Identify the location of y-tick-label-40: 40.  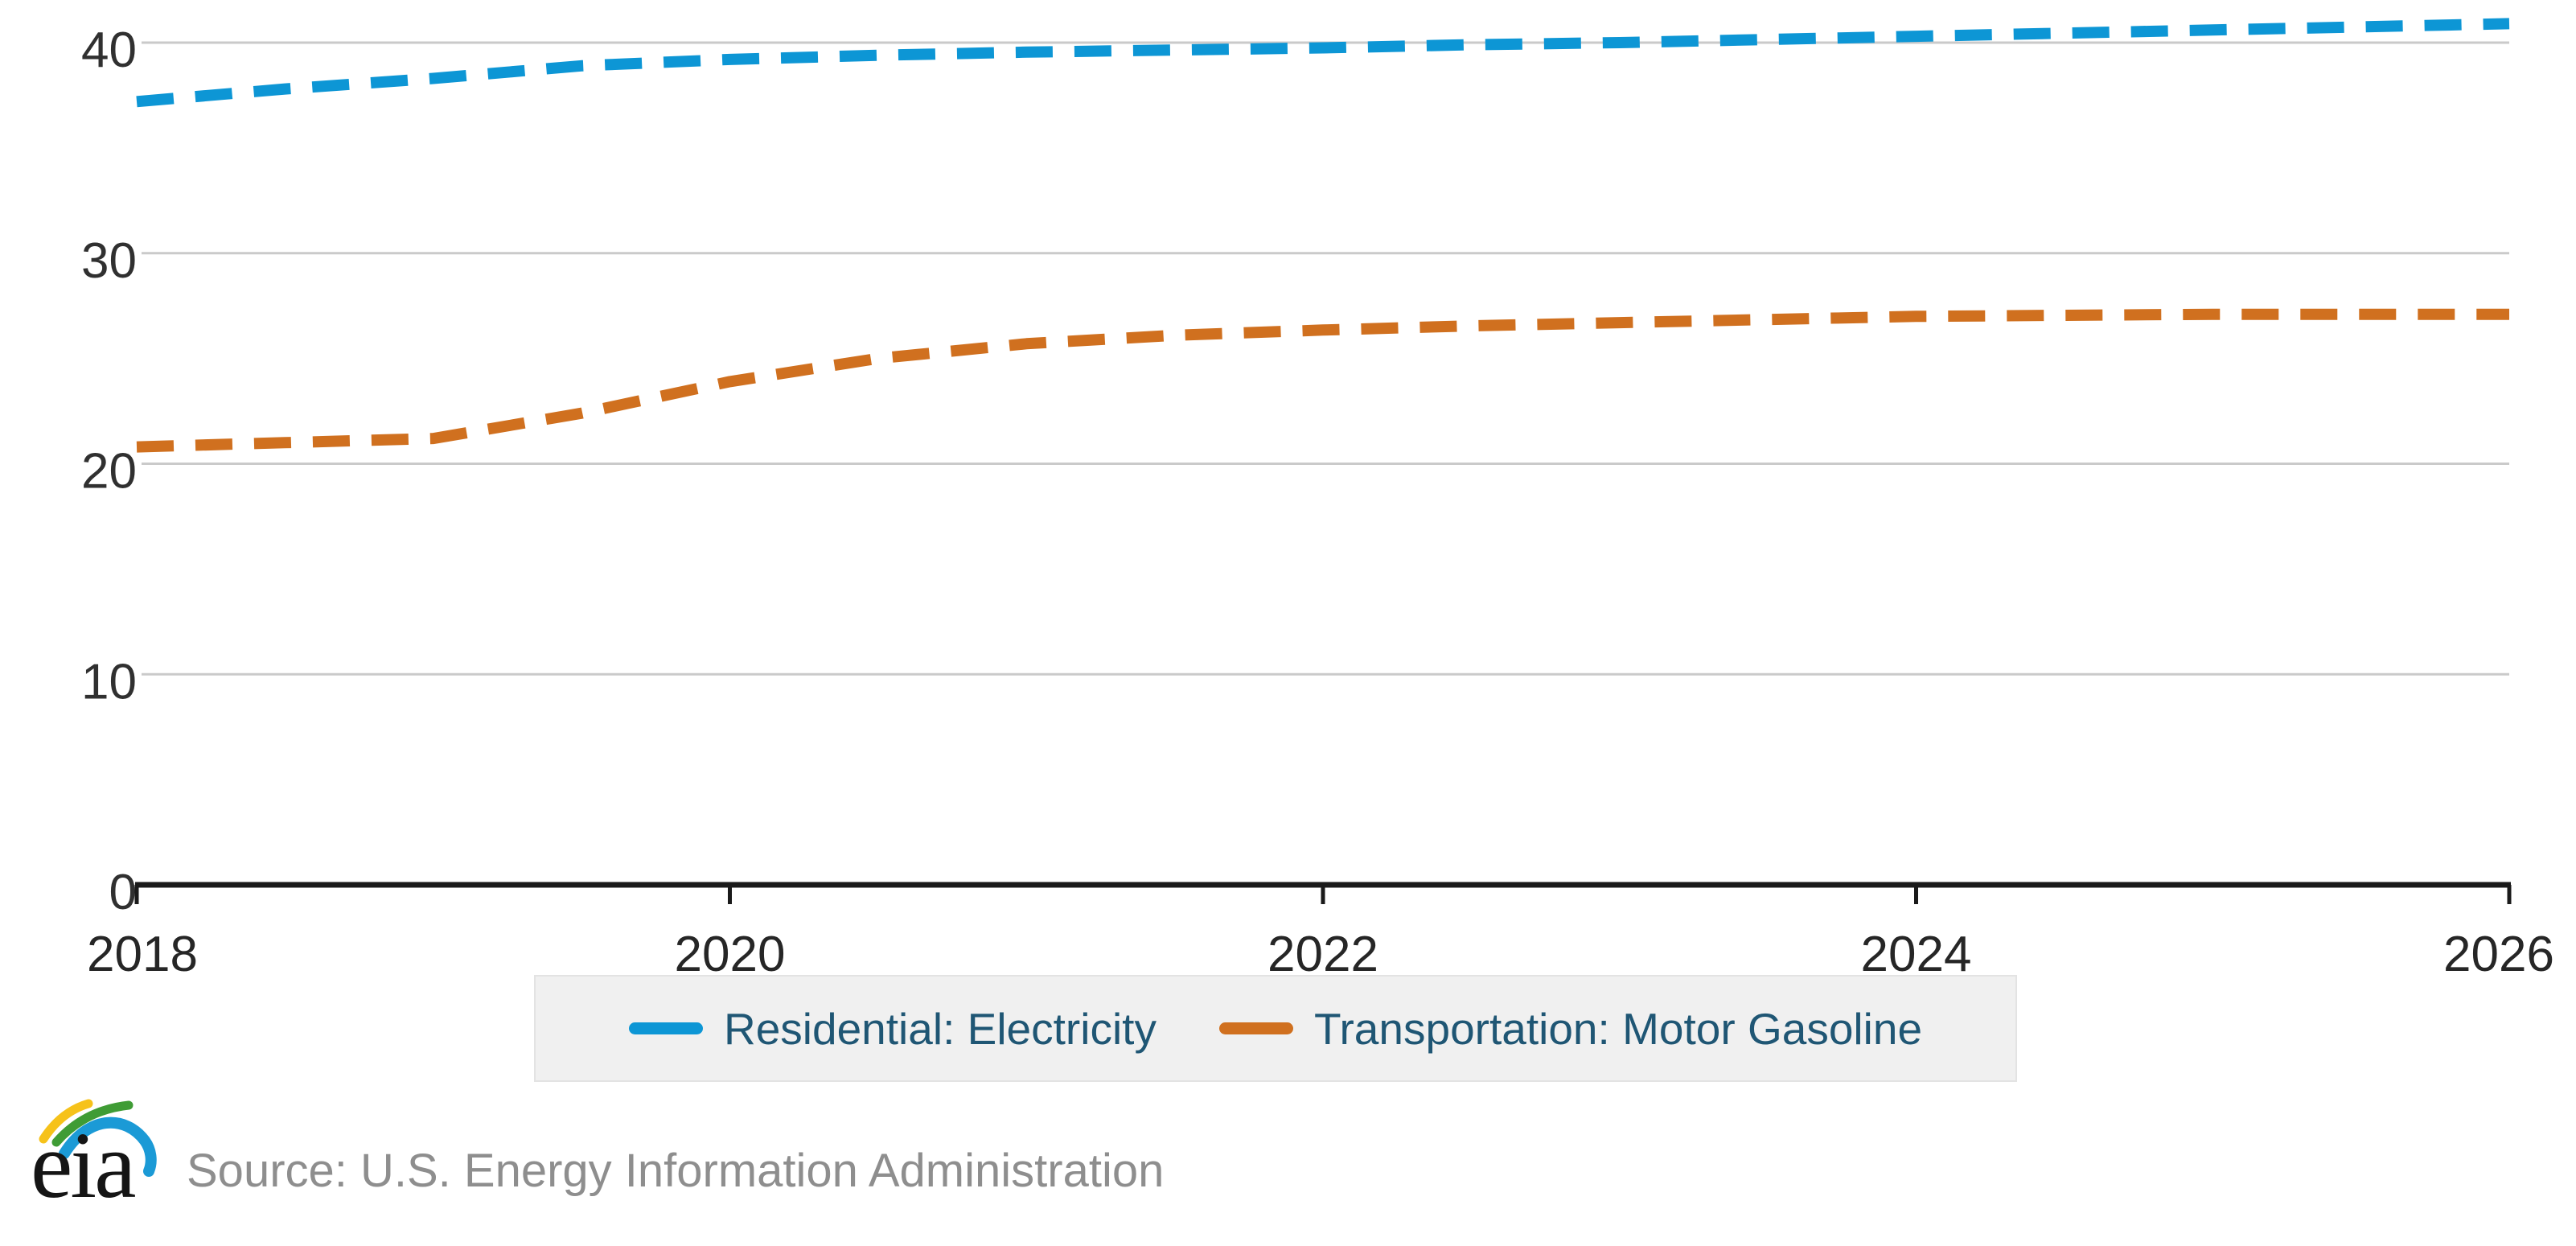
(109, 50).